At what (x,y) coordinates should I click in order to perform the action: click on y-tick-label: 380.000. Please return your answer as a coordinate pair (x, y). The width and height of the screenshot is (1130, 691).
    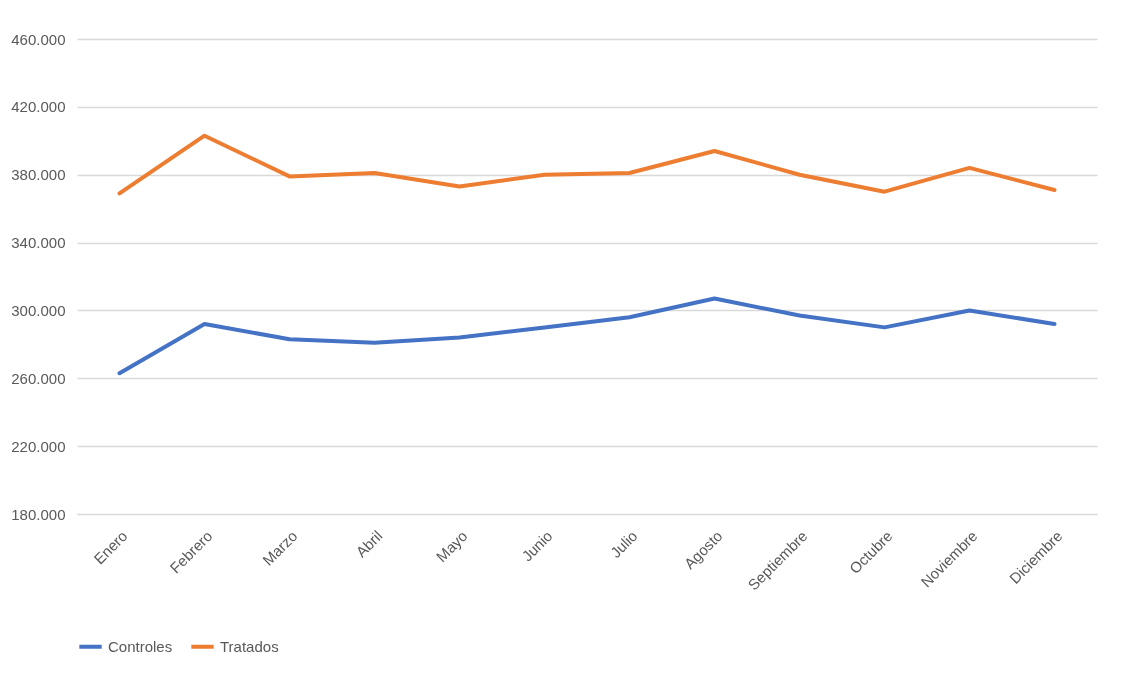
    Looking at the image, I should click on (38, 175).